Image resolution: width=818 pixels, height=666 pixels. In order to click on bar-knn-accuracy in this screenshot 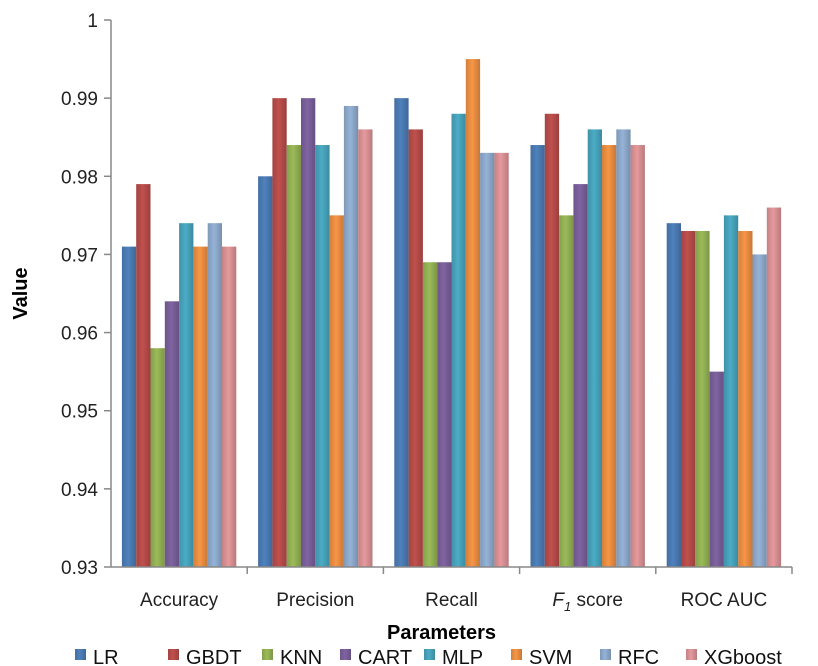, I will do `click(157, 457)`.